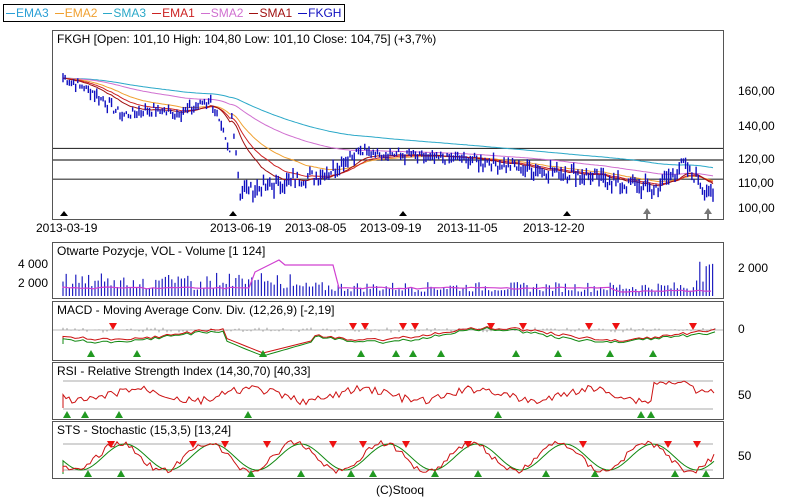  I want to click on legend-item-fkgh: FKGH, so click(319, 13).